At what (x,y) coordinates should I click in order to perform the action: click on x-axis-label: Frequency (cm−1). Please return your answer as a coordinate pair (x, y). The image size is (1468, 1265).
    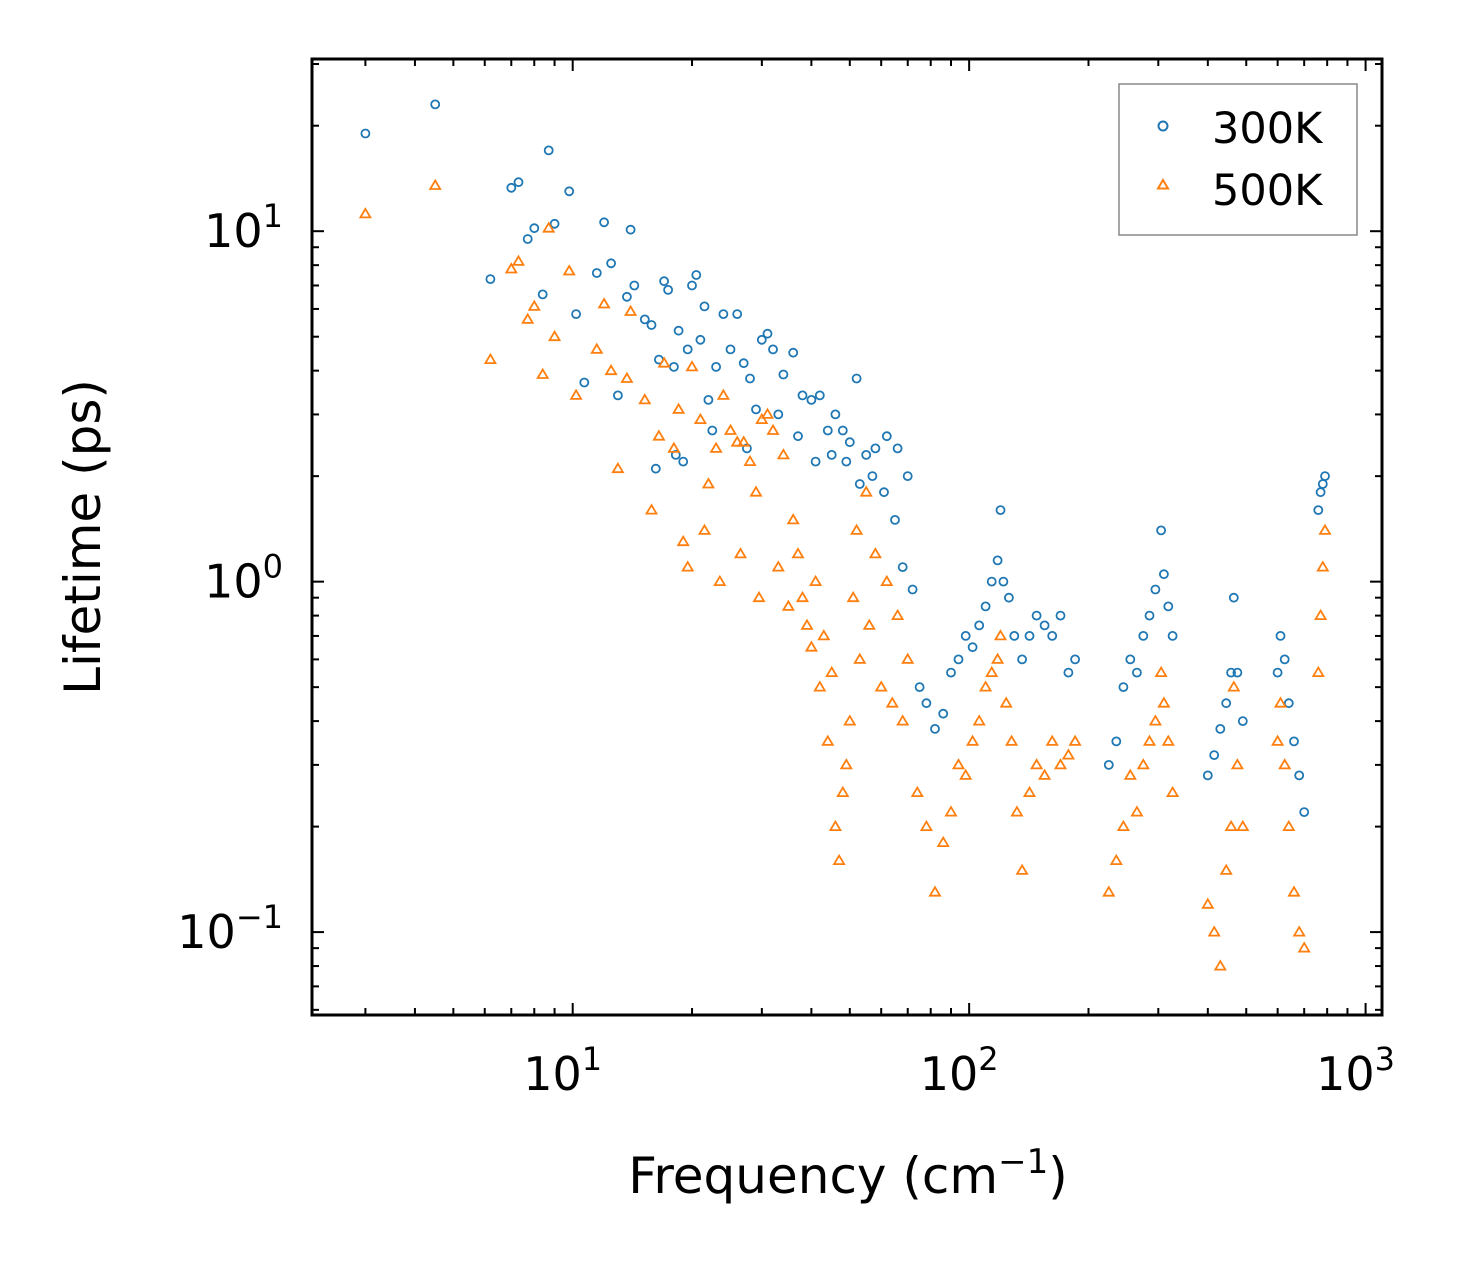
    Looking at the image, I should click on (848, 1173).